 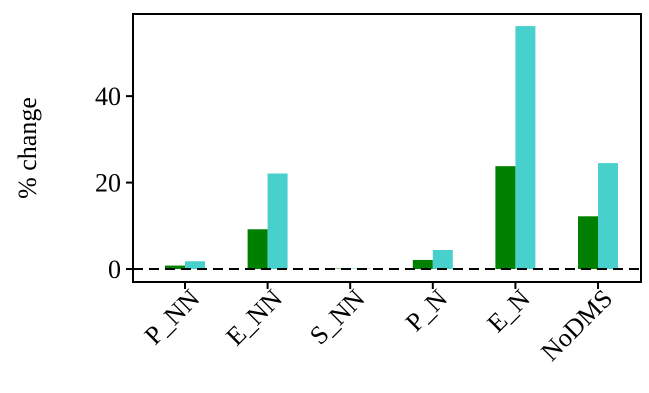 What do you see at coordinates (508, 311) in the screenshot?
I see `x-tick-label: E_N` at bounding box center [508, 311].